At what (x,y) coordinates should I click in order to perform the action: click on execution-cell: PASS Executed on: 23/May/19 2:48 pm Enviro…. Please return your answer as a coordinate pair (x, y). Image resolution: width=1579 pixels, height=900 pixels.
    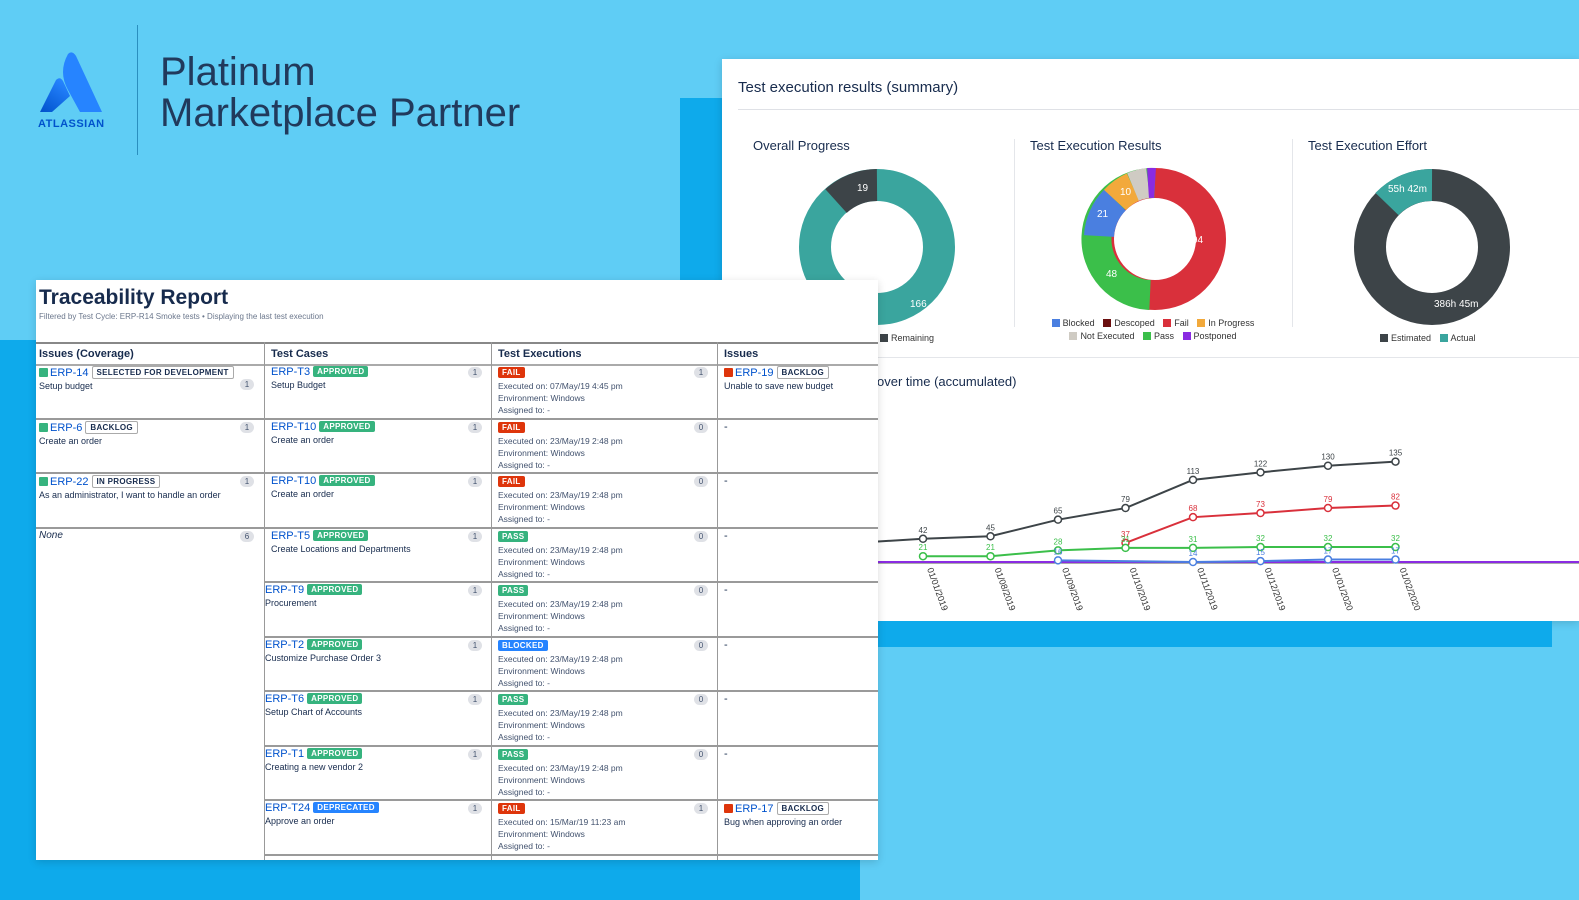
    Looking at the image, I should click on (604, 773).